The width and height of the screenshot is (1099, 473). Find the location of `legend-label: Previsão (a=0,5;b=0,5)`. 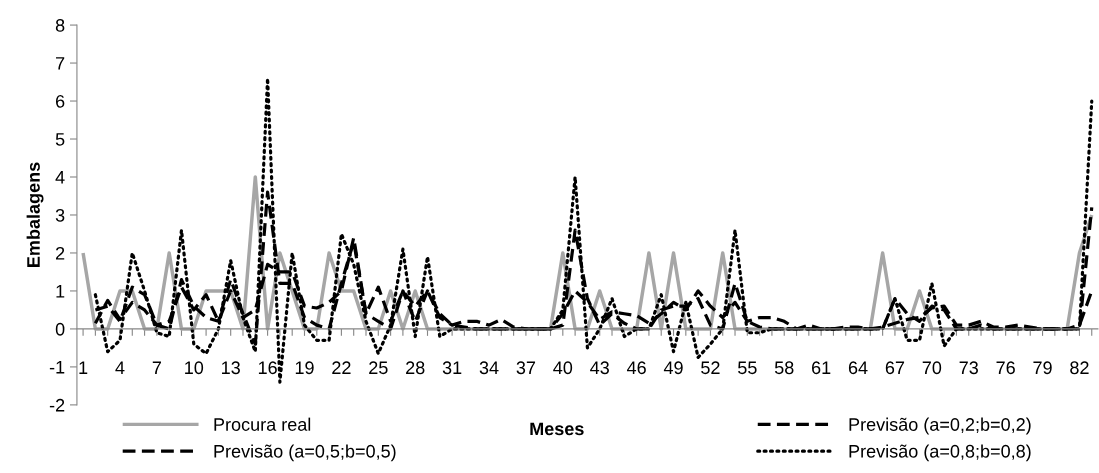

legend-label: Previsão (a=0,5;b=0,5) is located at coordinates (305, 453).